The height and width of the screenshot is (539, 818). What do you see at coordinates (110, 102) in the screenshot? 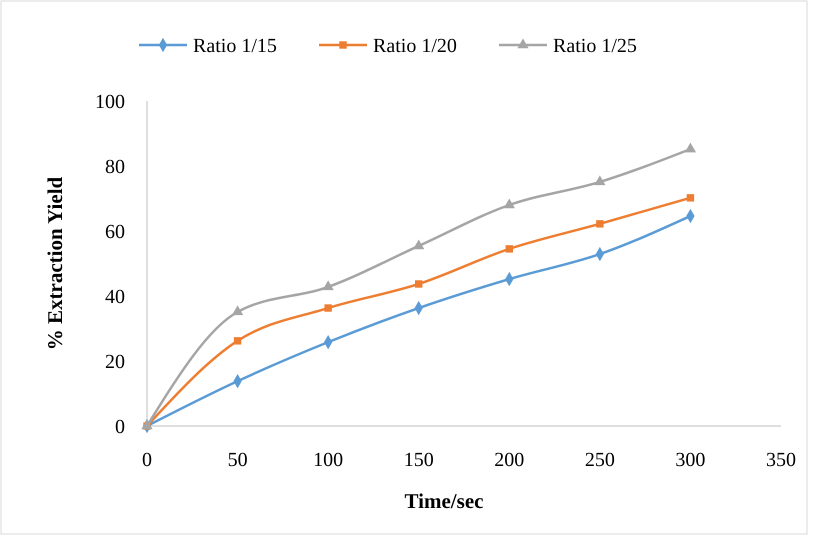
I see `y-tick-label: 100` at bounding box center [110, 102].